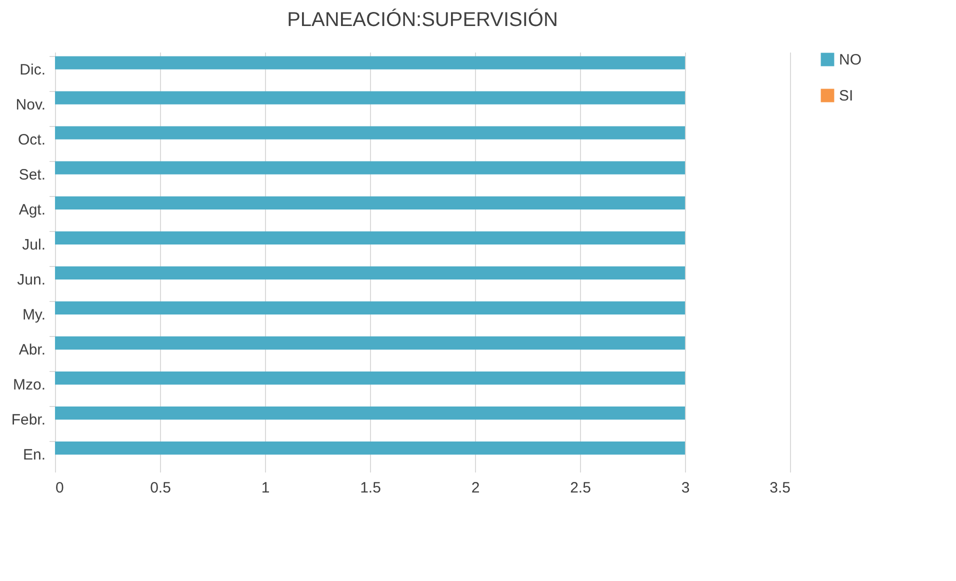 The height and width of the screenshot is (581, 956). Describe the element at coordinates (32, 175) in the screenshot. I see `y-tick-label: Set.` at that location.